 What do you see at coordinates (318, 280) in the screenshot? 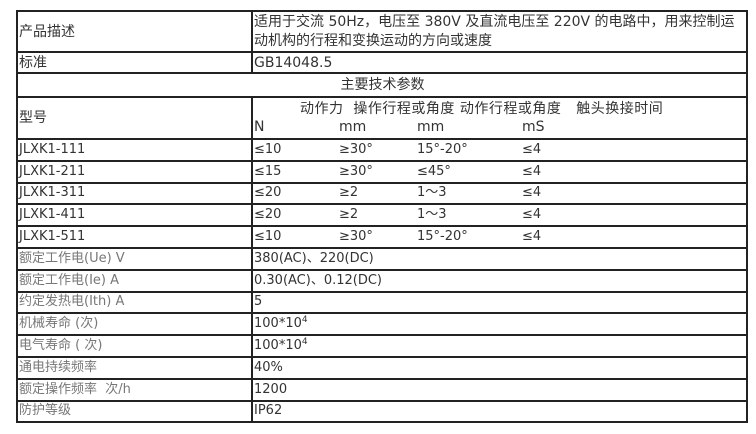
I see `spec-value-text: 0.30(AC)、0.12(DC)` at bounding box center [318, 280].